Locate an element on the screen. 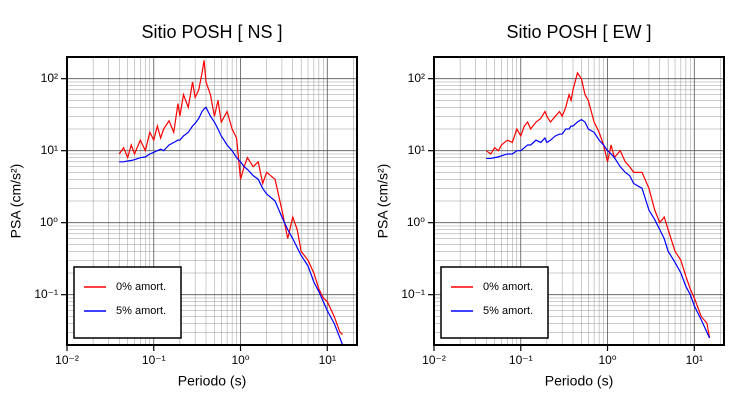 This screenshot has height=400, width=730. chart-title: Sitio POSH [ NS ] is located at coordinates (211, 32).